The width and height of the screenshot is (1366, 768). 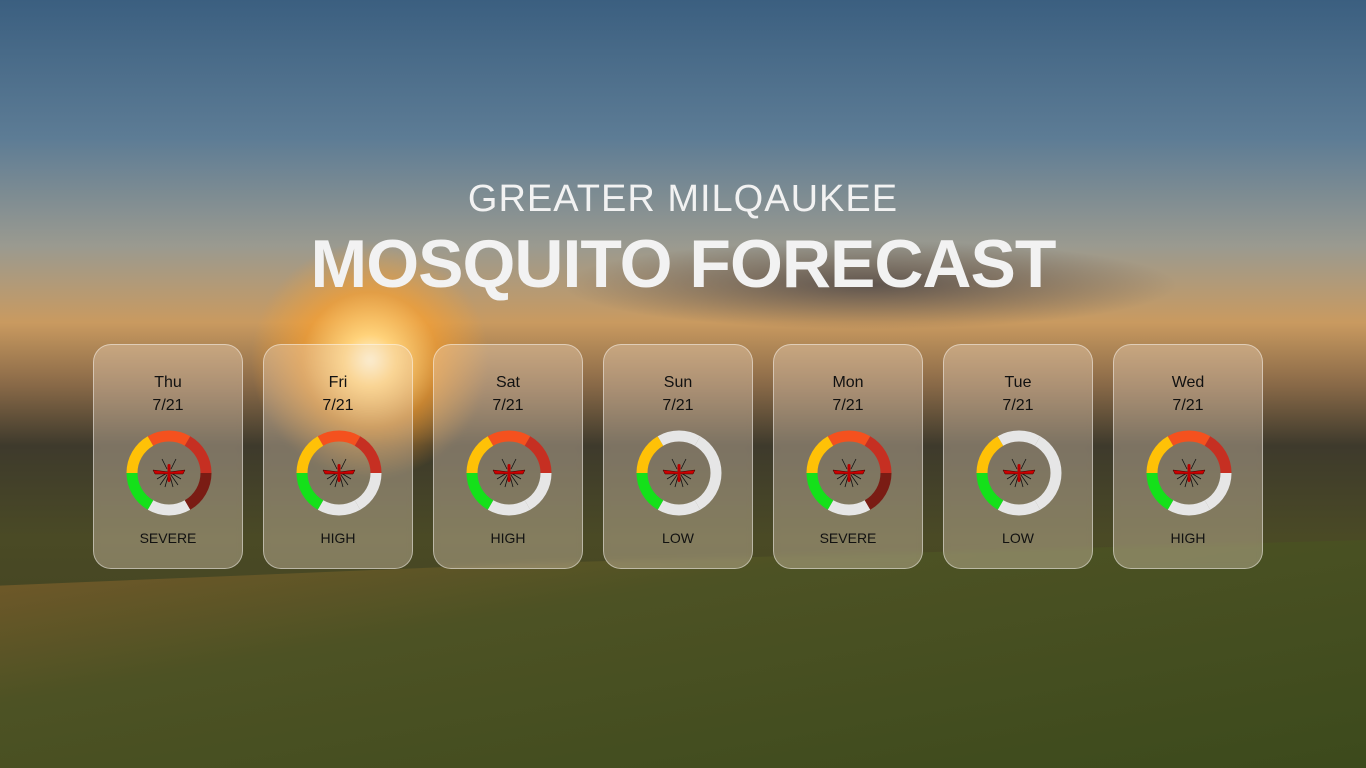 I want to click on day-label: Sun, so click(x=678, y=382).